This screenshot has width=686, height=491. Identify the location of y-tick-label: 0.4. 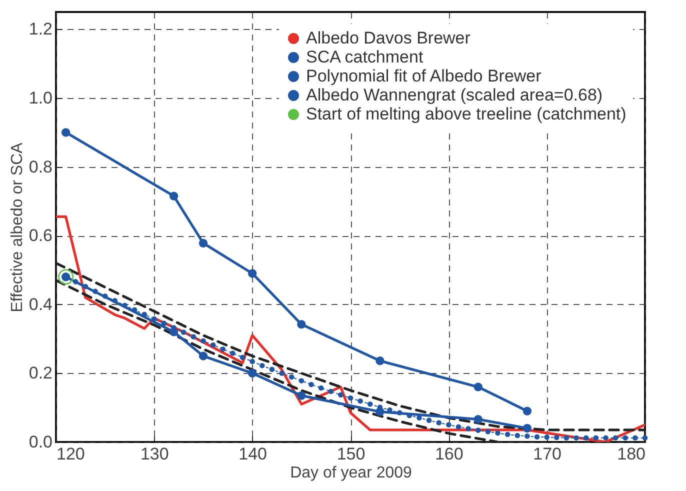
(40, 304).